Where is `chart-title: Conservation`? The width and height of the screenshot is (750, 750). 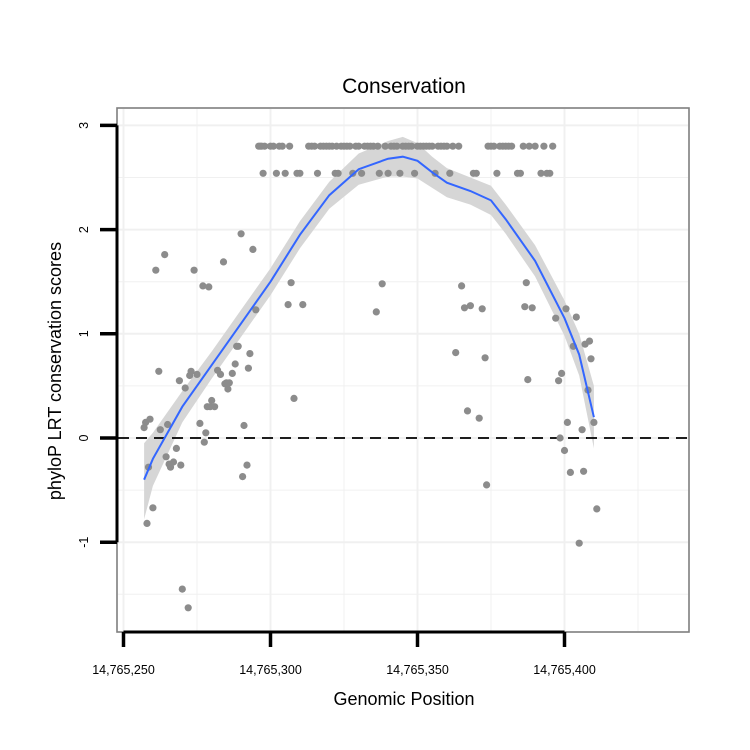 chart-title: Conservation is located at coordinates (404, 86).